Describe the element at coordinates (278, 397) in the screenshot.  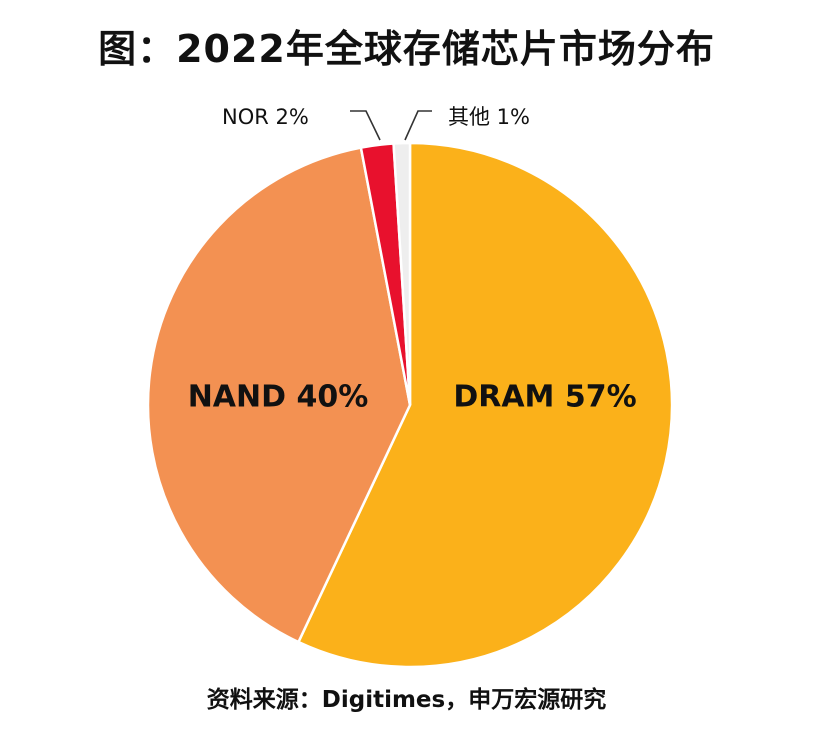
I see `slice-label-2: NAND 40%` at that location.